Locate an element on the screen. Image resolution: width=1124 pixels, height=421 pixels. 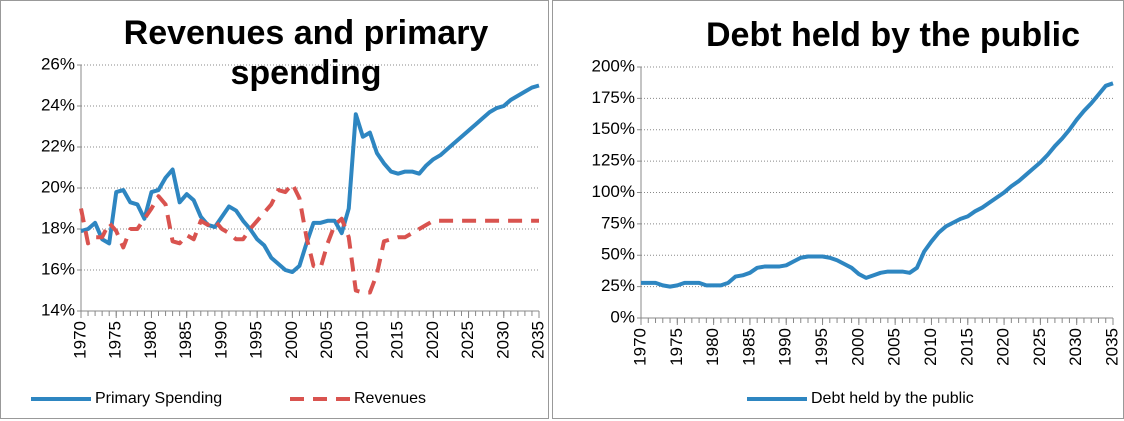
chart-title: Debt held by the public is located at coordinates (893, 35).